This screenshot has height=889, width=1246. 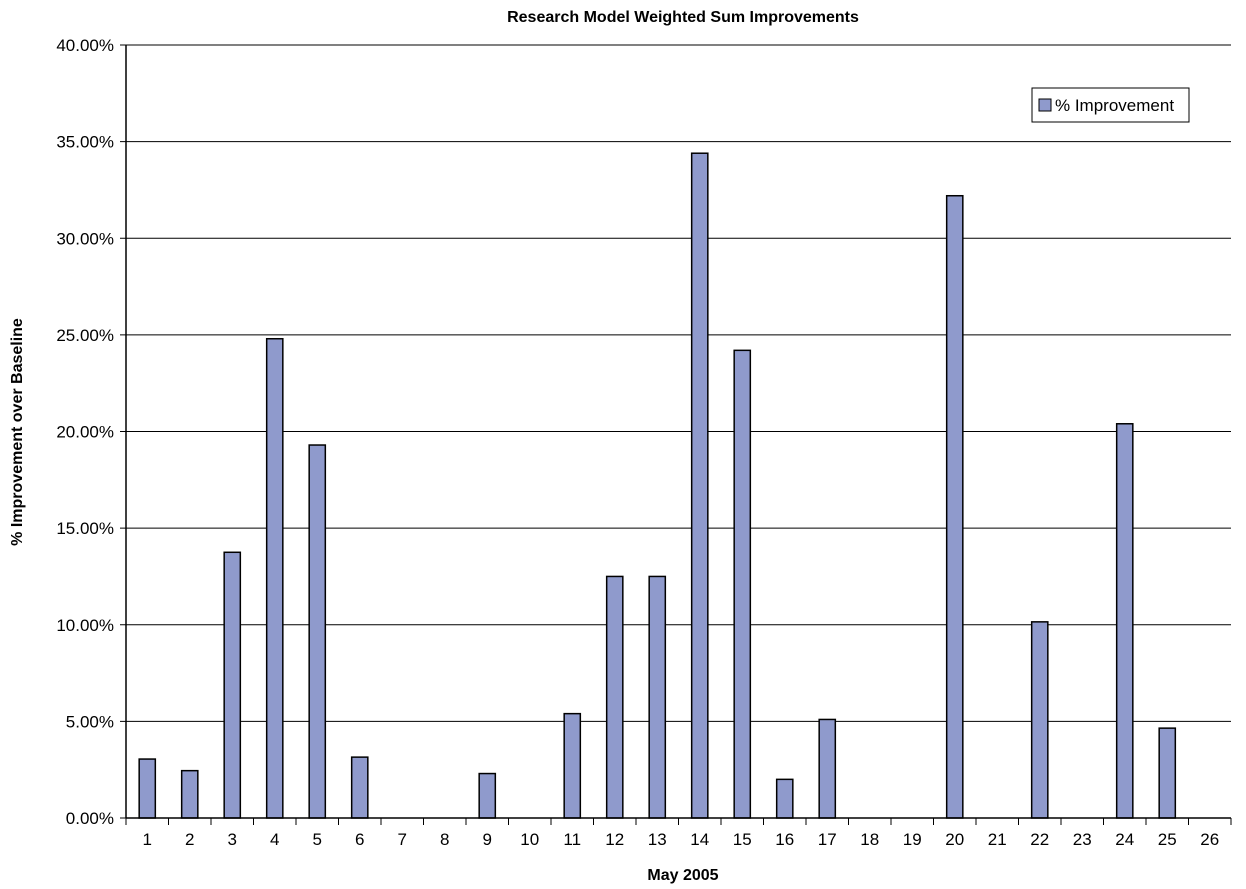 I want to click on legend-label: % Improvement, so click(x=1114, y=105).